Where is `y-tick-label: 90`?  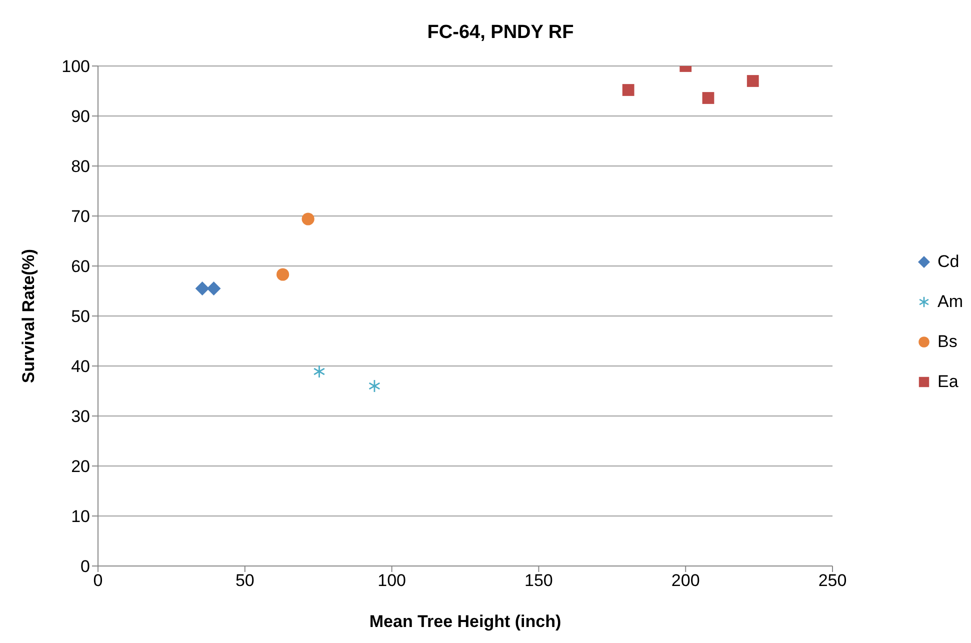
y-tick-label: 90 is located at coordinates (80, 116).